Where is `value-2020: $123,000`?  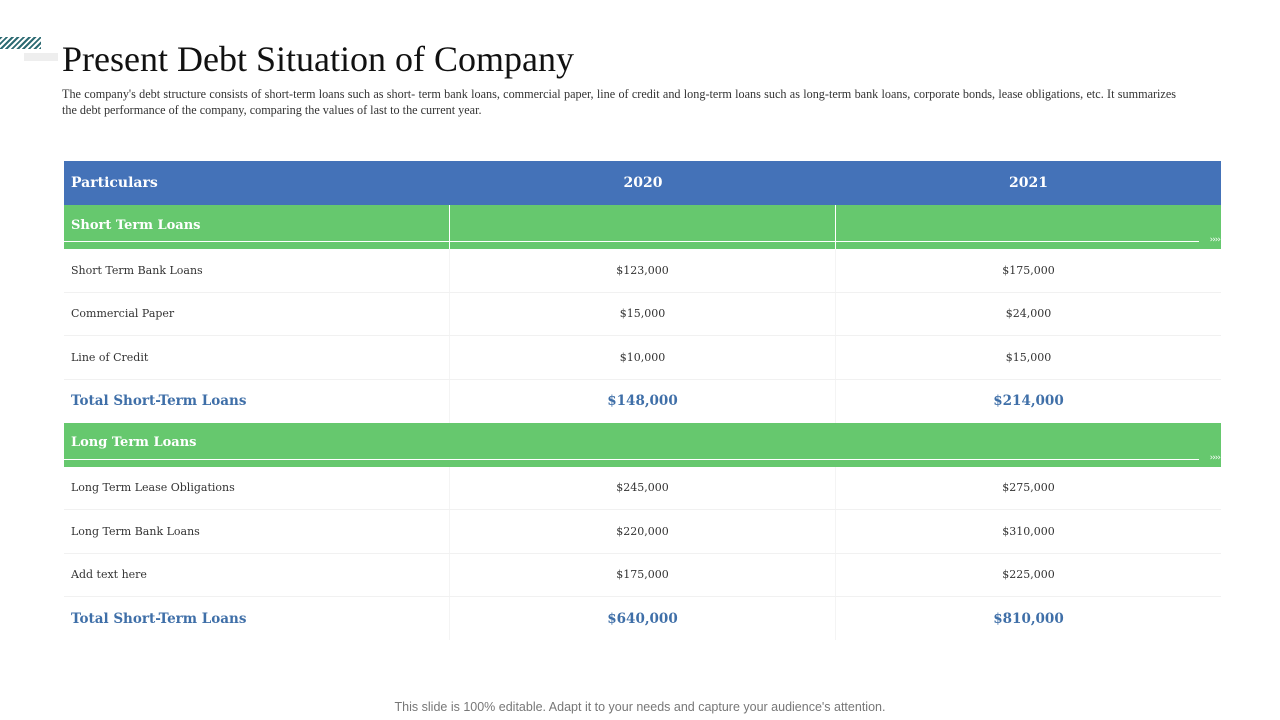
value-2020: $123,000 is located at coordinates (643, 270).